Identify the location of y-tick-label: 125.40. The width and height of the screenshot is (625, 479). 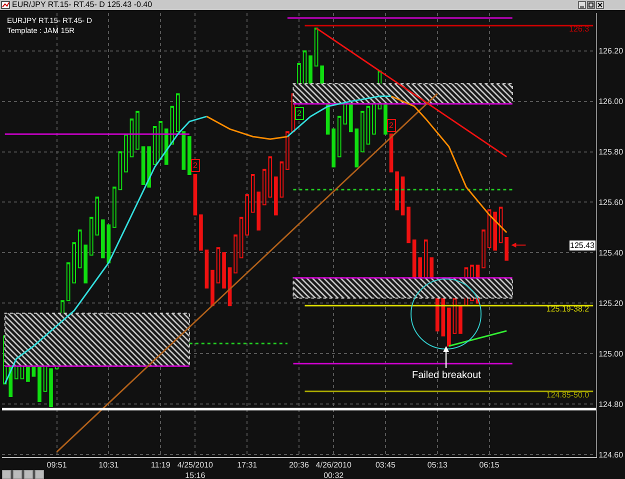
(611, 253).